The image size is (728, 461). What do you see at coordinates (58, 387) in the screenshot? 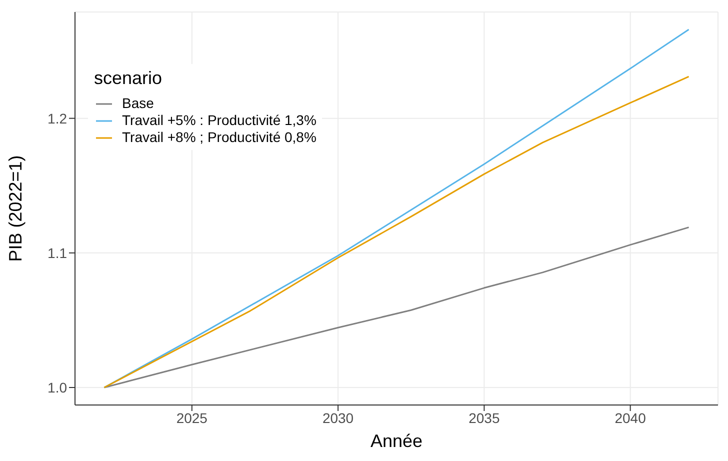
I see `y-tick-label: 1.0` at bounding box center [58, 387].